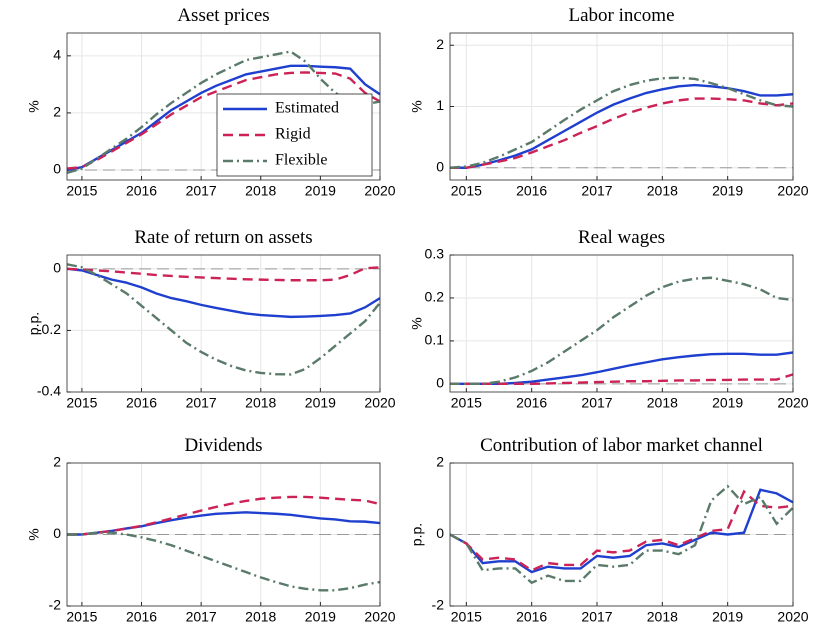  Describe the element at coordinates (440, 105) in the screenshot. I see `y-tick-label: 1` at that location.